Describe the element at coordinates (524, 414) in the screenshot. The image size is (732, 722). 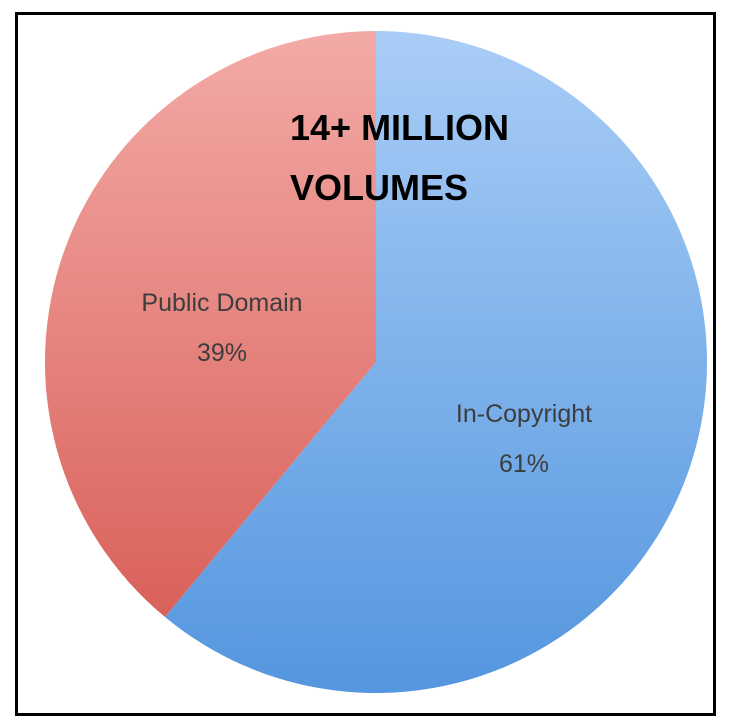
I see `slice-label-in-copyright: In-Copyright` at that location.